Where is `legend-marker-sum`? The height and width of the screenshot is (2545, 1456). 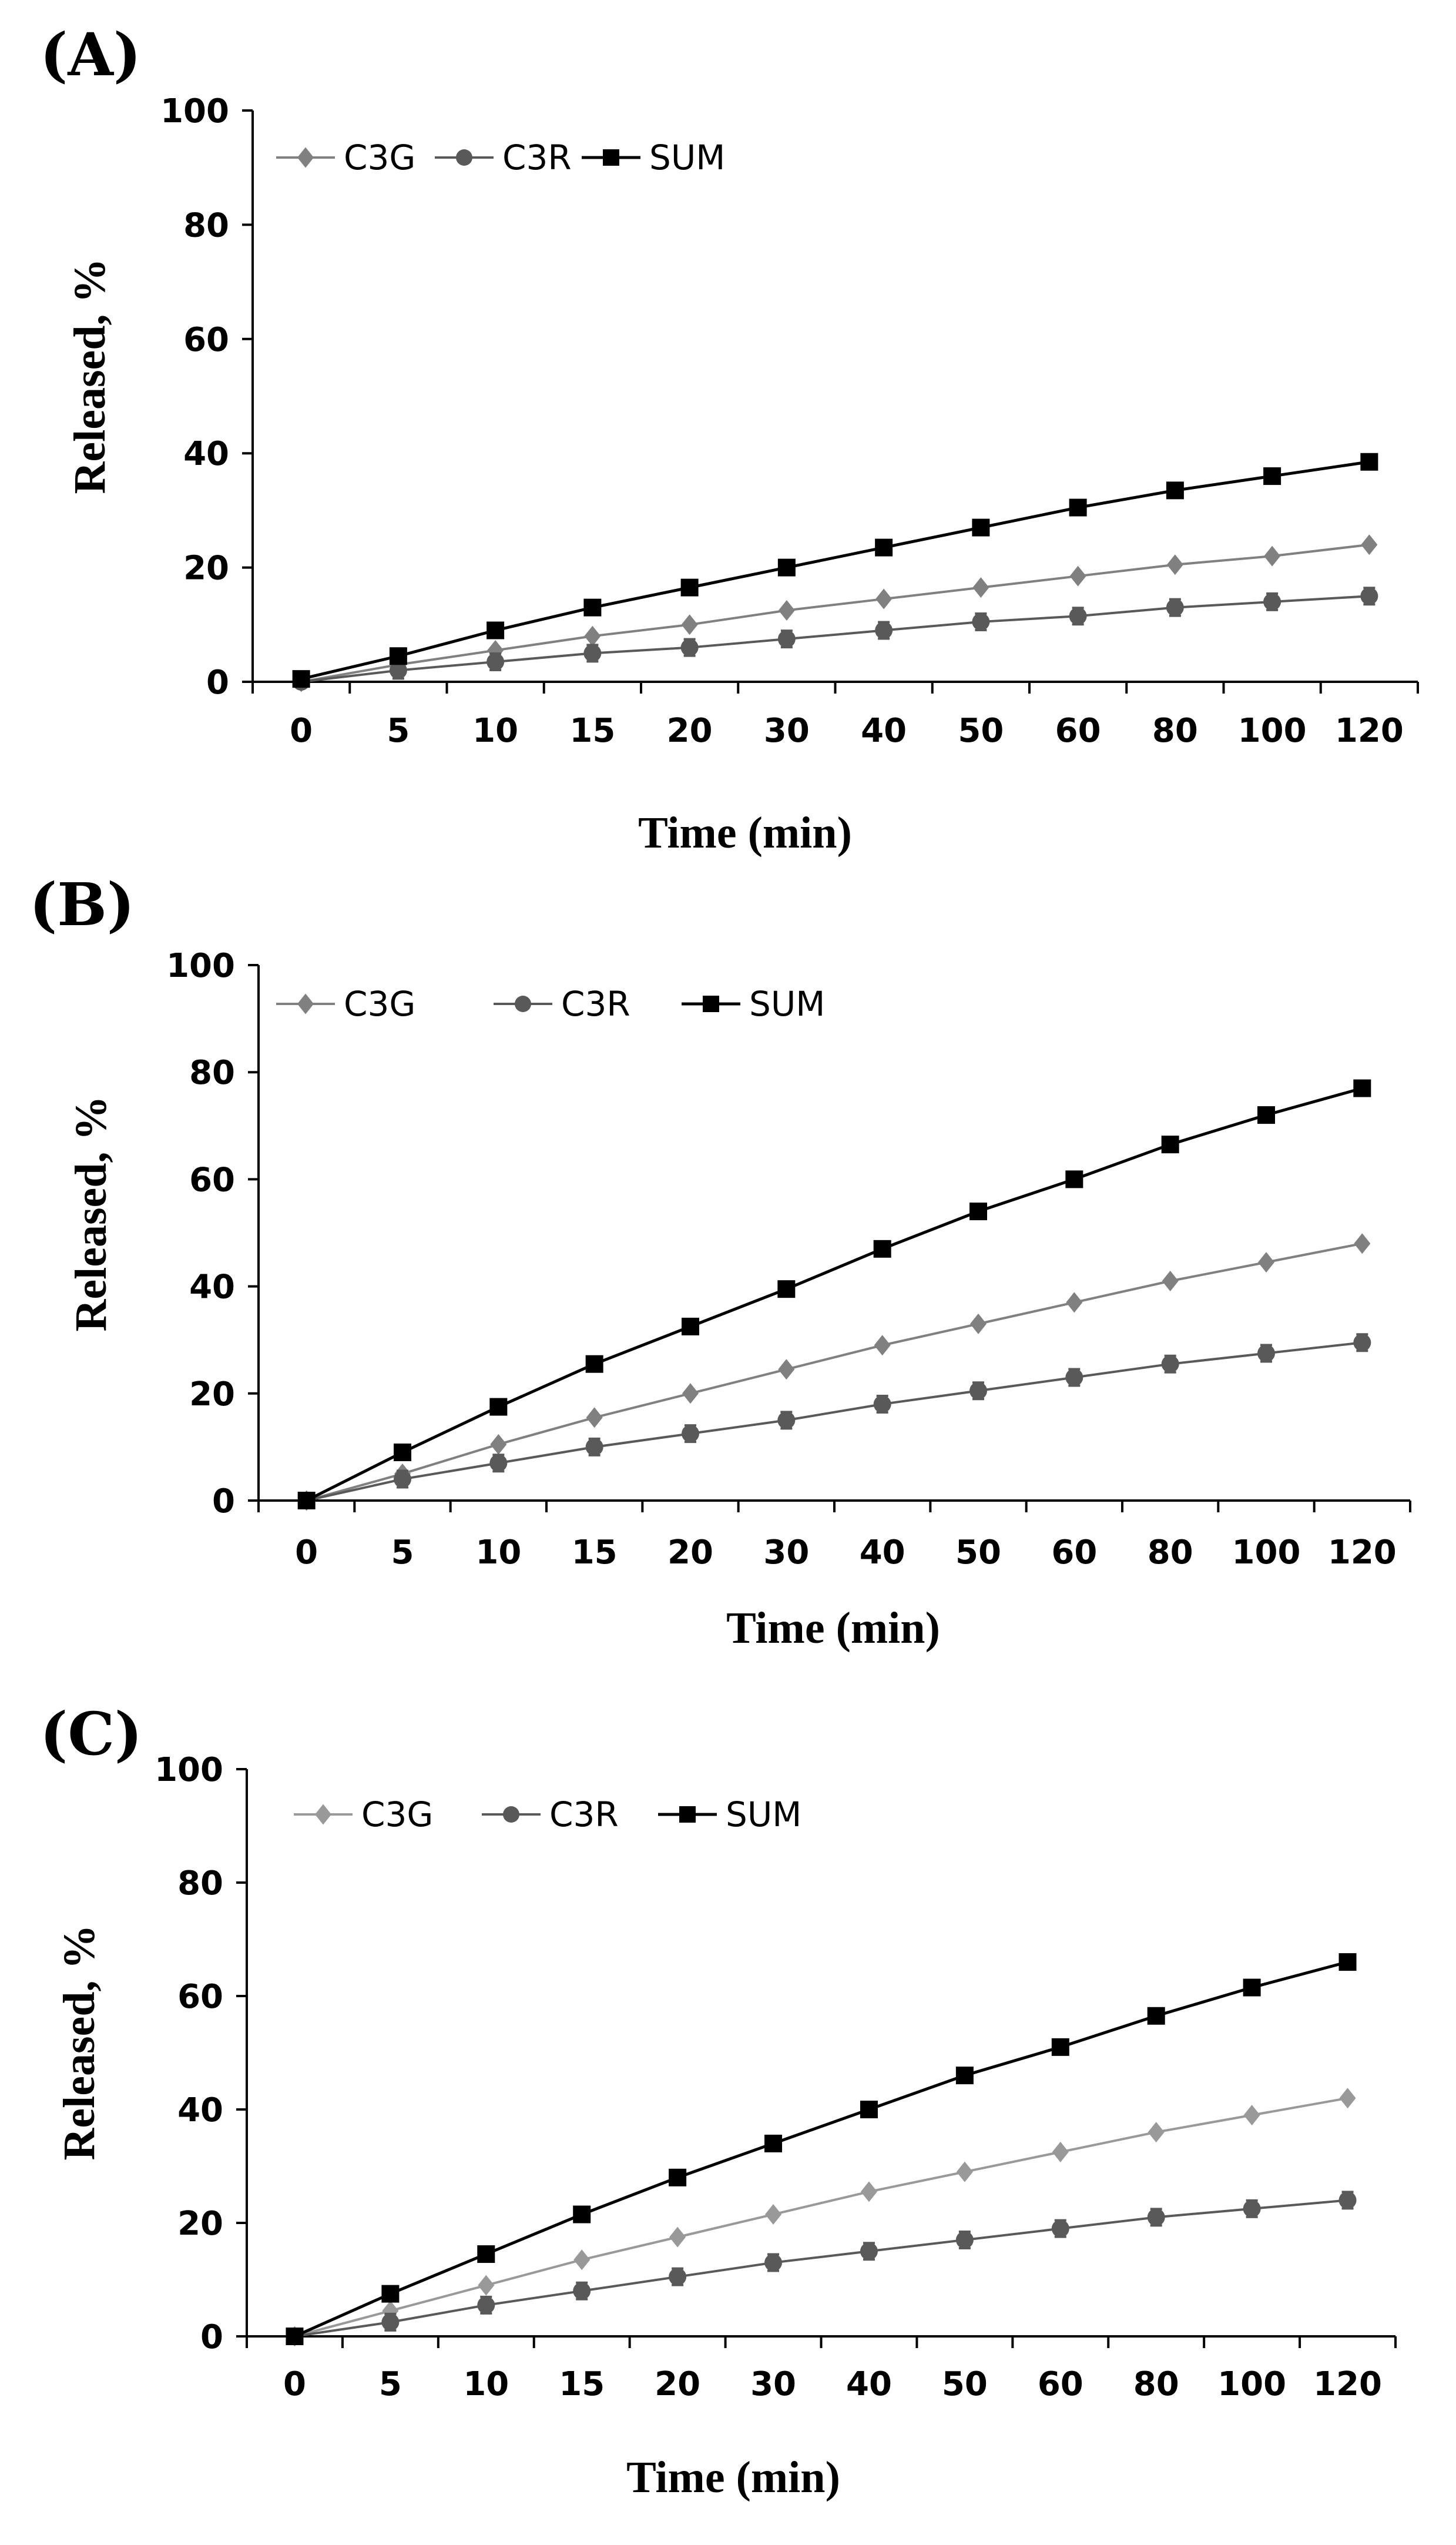
legend-marker-sum is located at coordinates (711, 1004).